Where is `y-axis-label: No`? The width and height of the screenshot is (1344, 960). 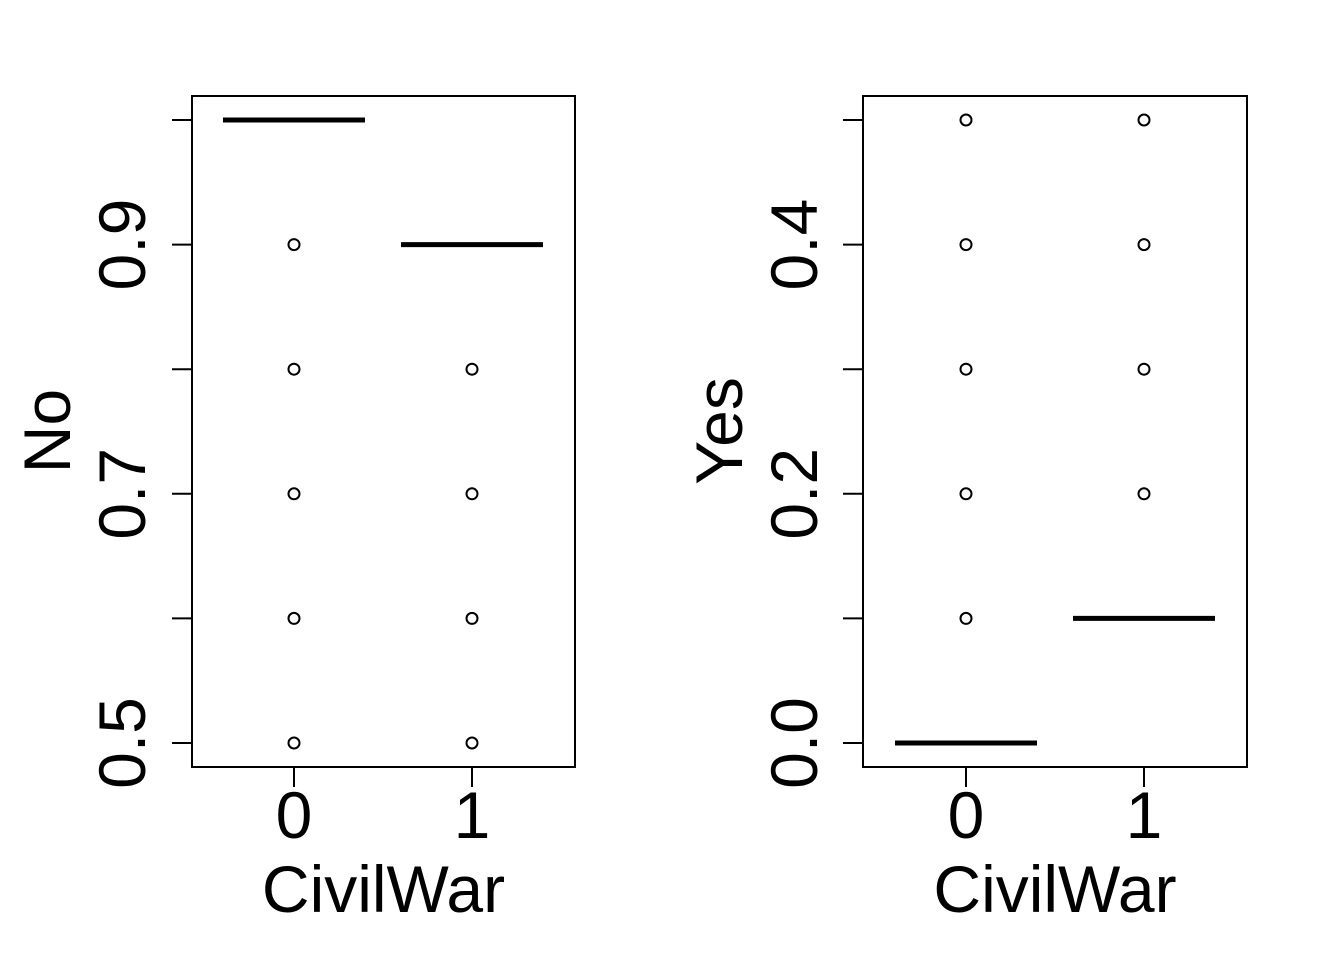
y-axis-label: No is located at coordinates (47, 431).